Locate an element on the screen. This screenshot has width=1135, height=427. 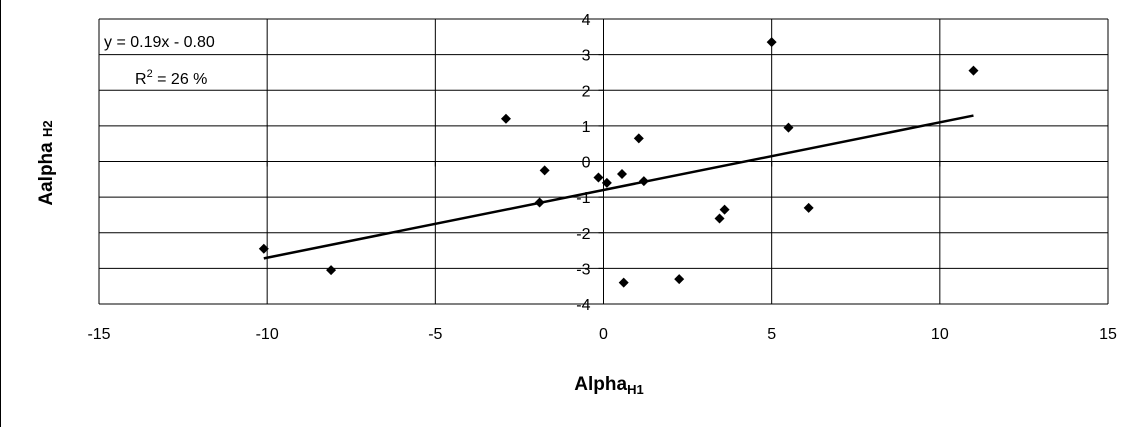
x-tick-label: 5 is located at coordinates (771, 334).